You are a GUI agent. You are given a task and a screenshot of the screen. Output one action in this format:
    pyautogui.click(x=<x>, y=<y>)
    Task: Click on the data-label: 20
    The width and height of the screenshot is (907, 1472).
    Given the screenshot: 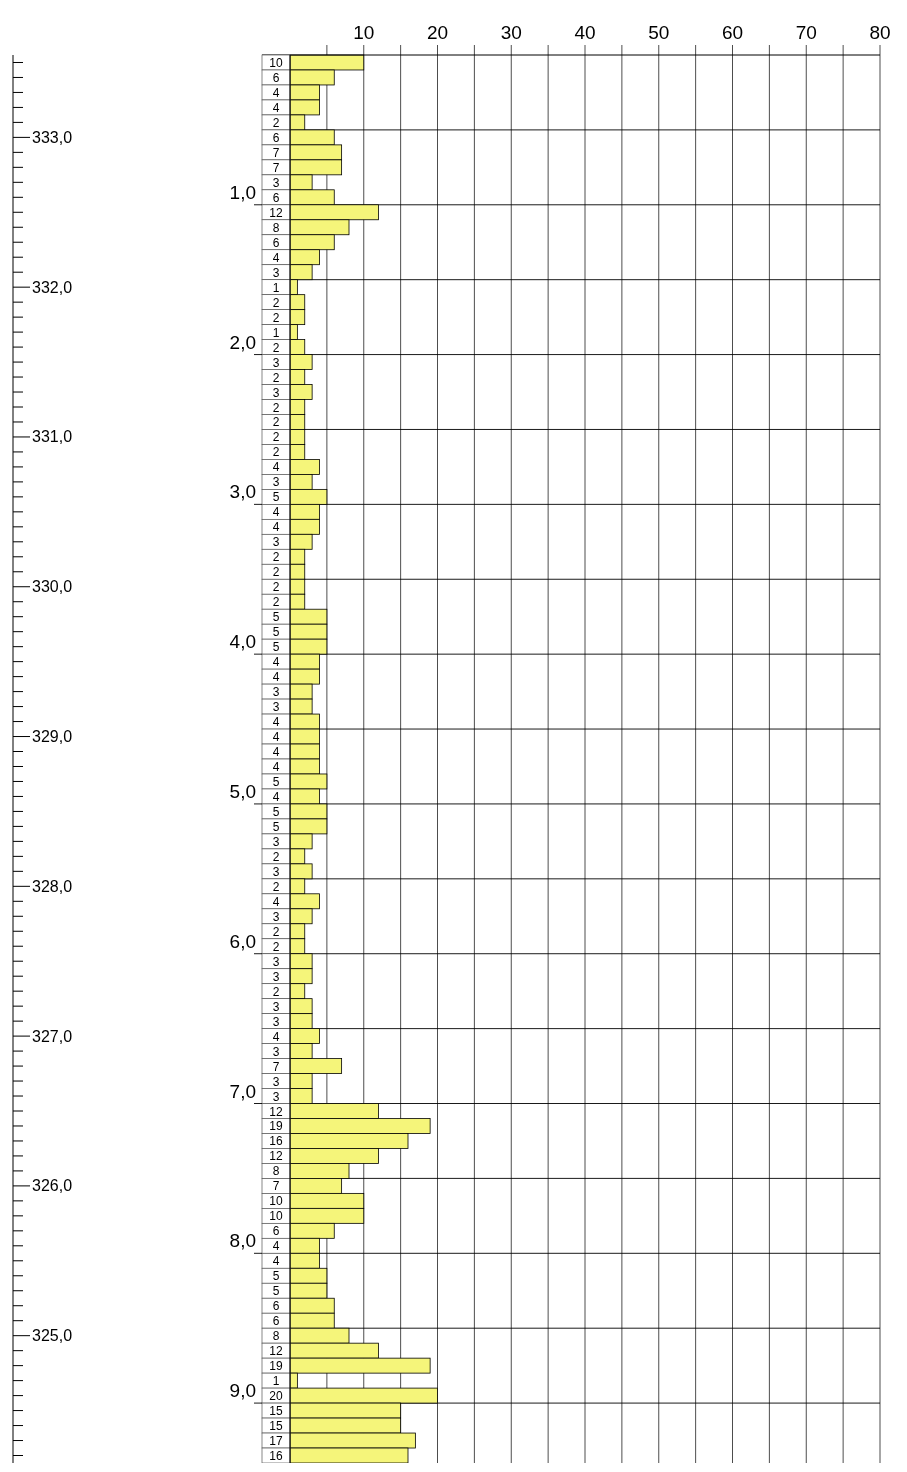 What is the action you would take?
    pyautogui.click(x=276, y=1396)
    